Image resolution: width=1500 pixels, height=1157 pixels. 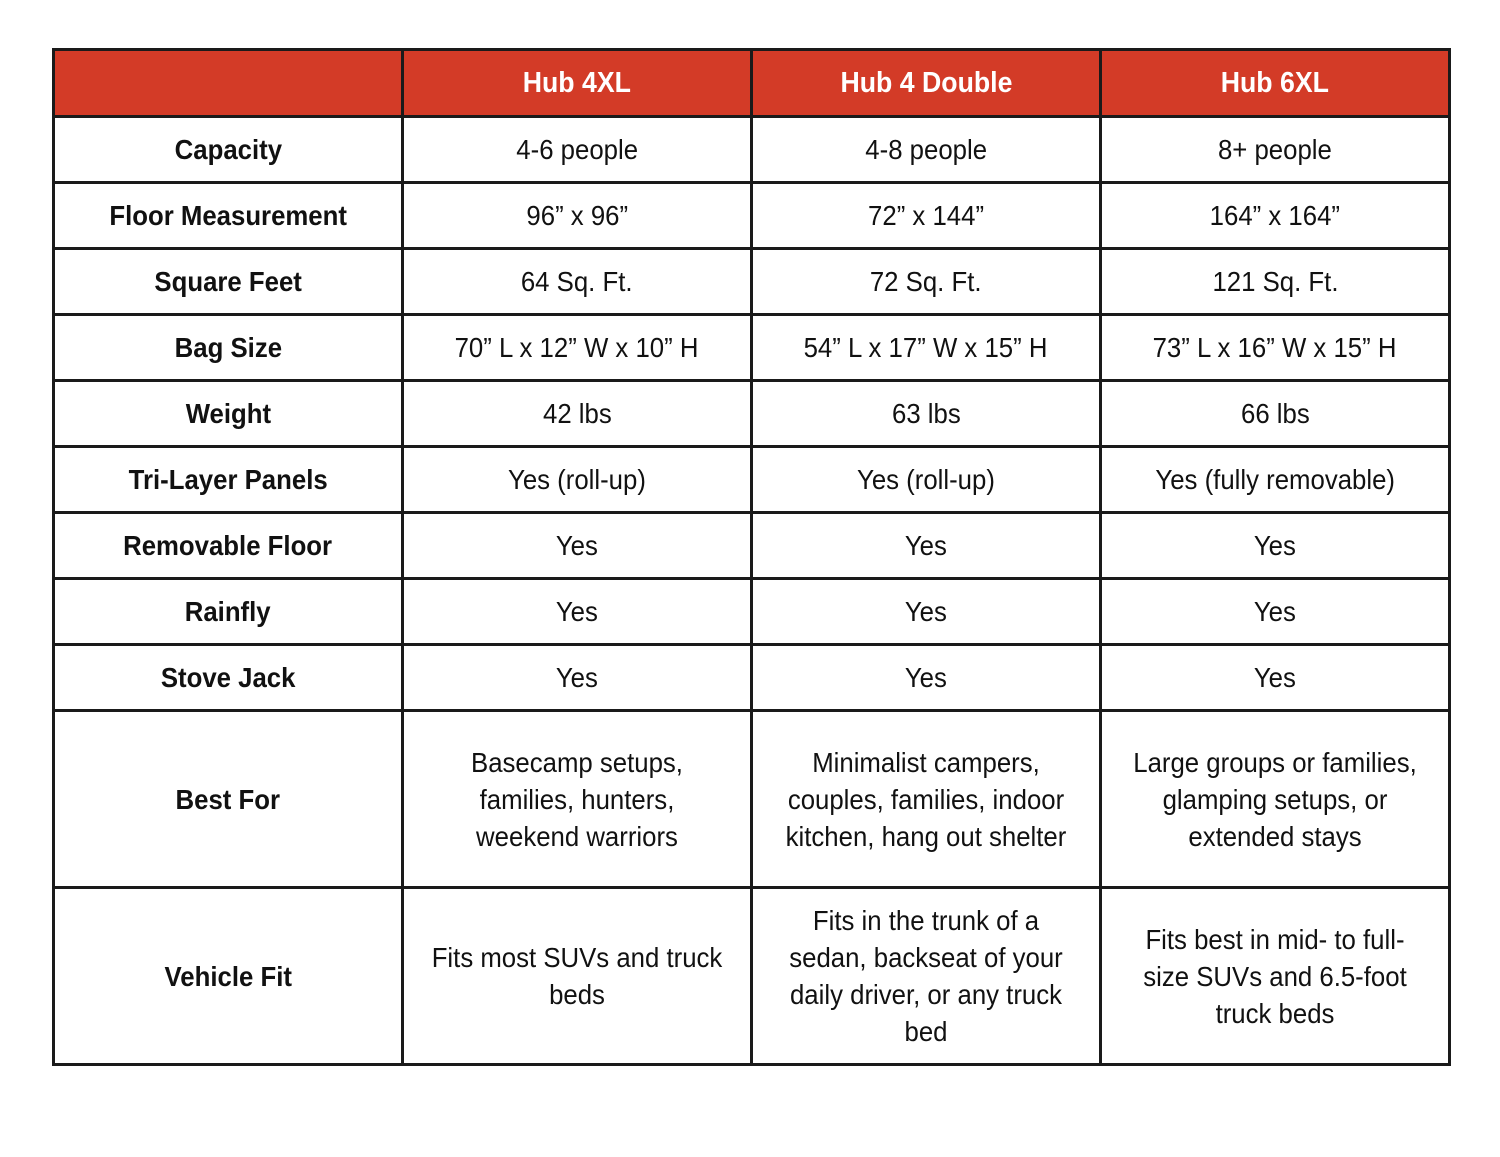 I want to click on row-label: Weight, so click(x=228, y=413).